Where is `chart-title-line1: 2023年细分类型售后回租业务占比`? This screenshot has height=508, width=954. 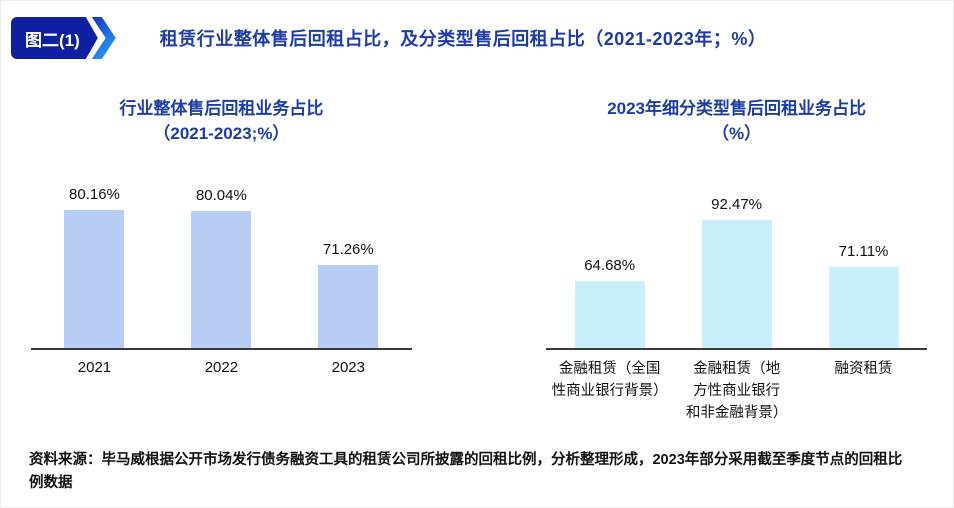 chart-title-line1: 2023年细分类型售后回租业务占比 is located at coordinates (737, 108).